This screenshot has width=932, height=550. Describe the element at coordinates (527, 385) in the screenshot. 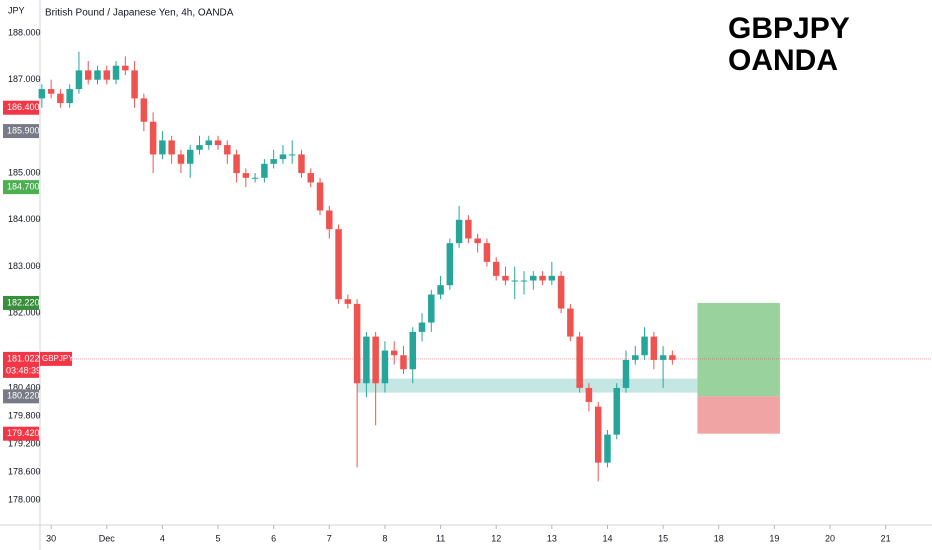

I see `support-zone` at that location.